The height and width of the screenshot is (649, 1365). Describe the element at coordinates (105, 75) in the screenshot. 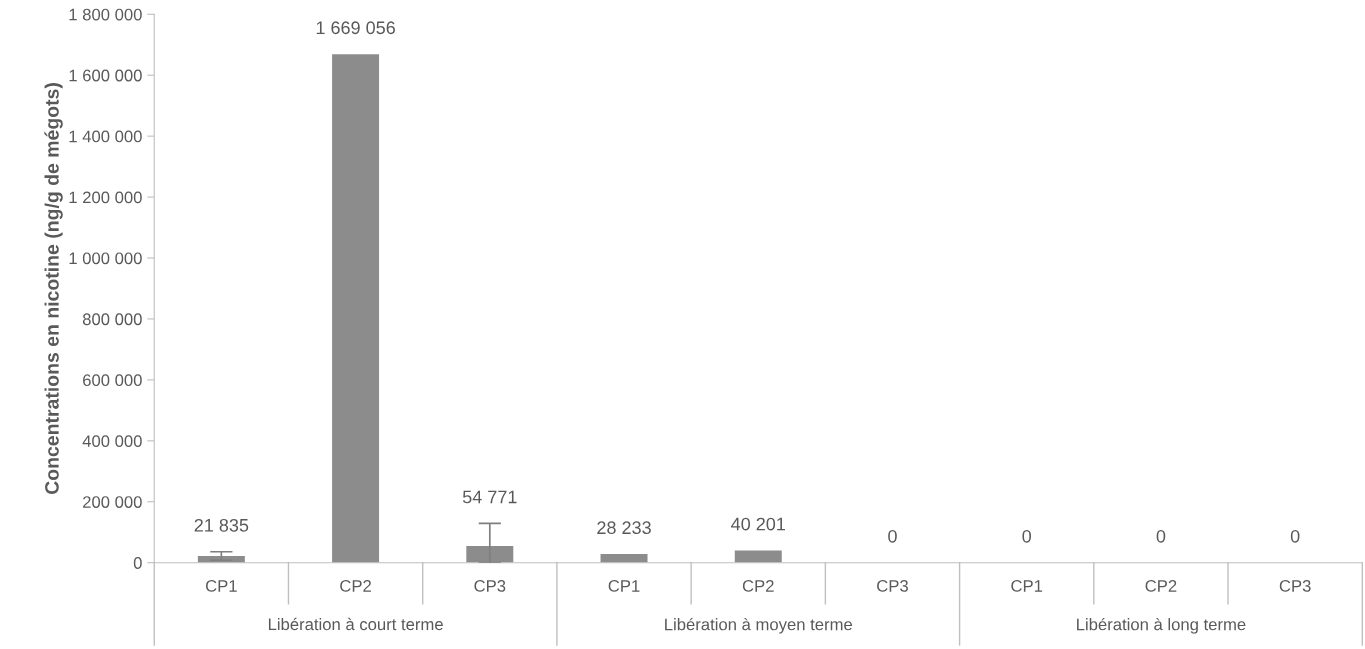

I see `y-tick-label: 1 600 000` at that location.